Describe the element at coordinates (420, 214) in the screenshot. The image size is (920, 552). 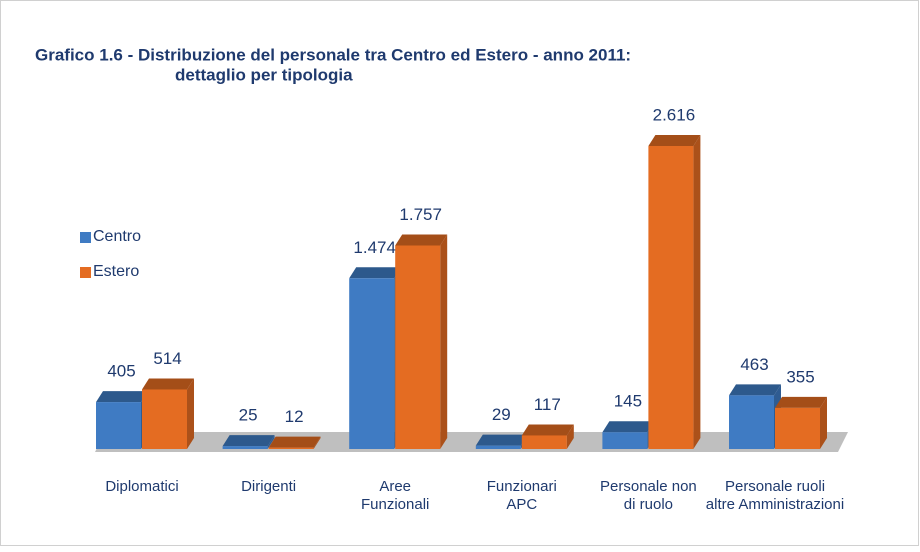
I see `data-label: 1.757` at that location.